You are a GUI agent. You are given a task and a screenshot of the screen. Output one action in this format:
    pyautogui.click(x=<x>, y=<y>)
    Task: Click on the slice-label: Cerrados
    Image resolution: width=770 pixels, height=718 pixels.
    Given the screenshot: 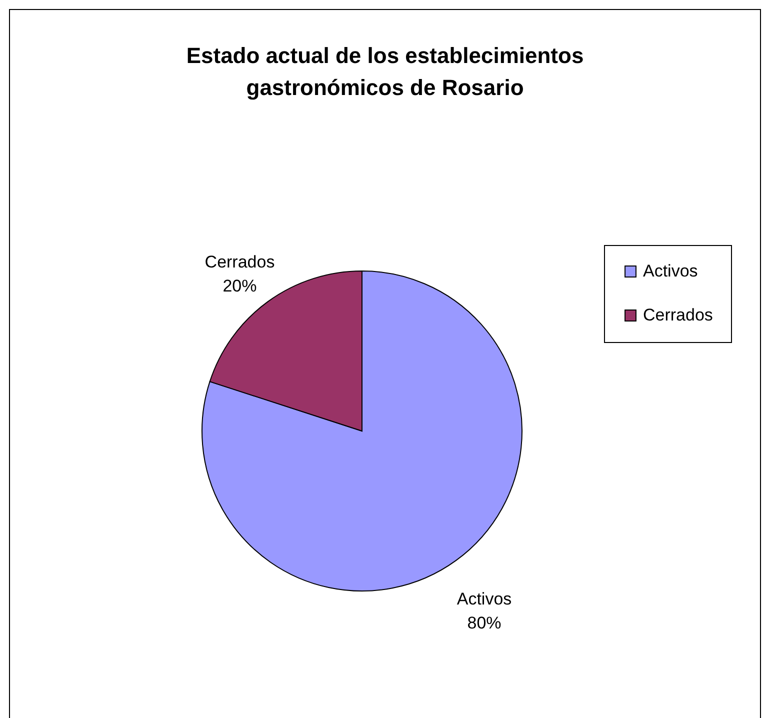 What is the action you would take?
    pyautogui.click(x=239, y=262)
    